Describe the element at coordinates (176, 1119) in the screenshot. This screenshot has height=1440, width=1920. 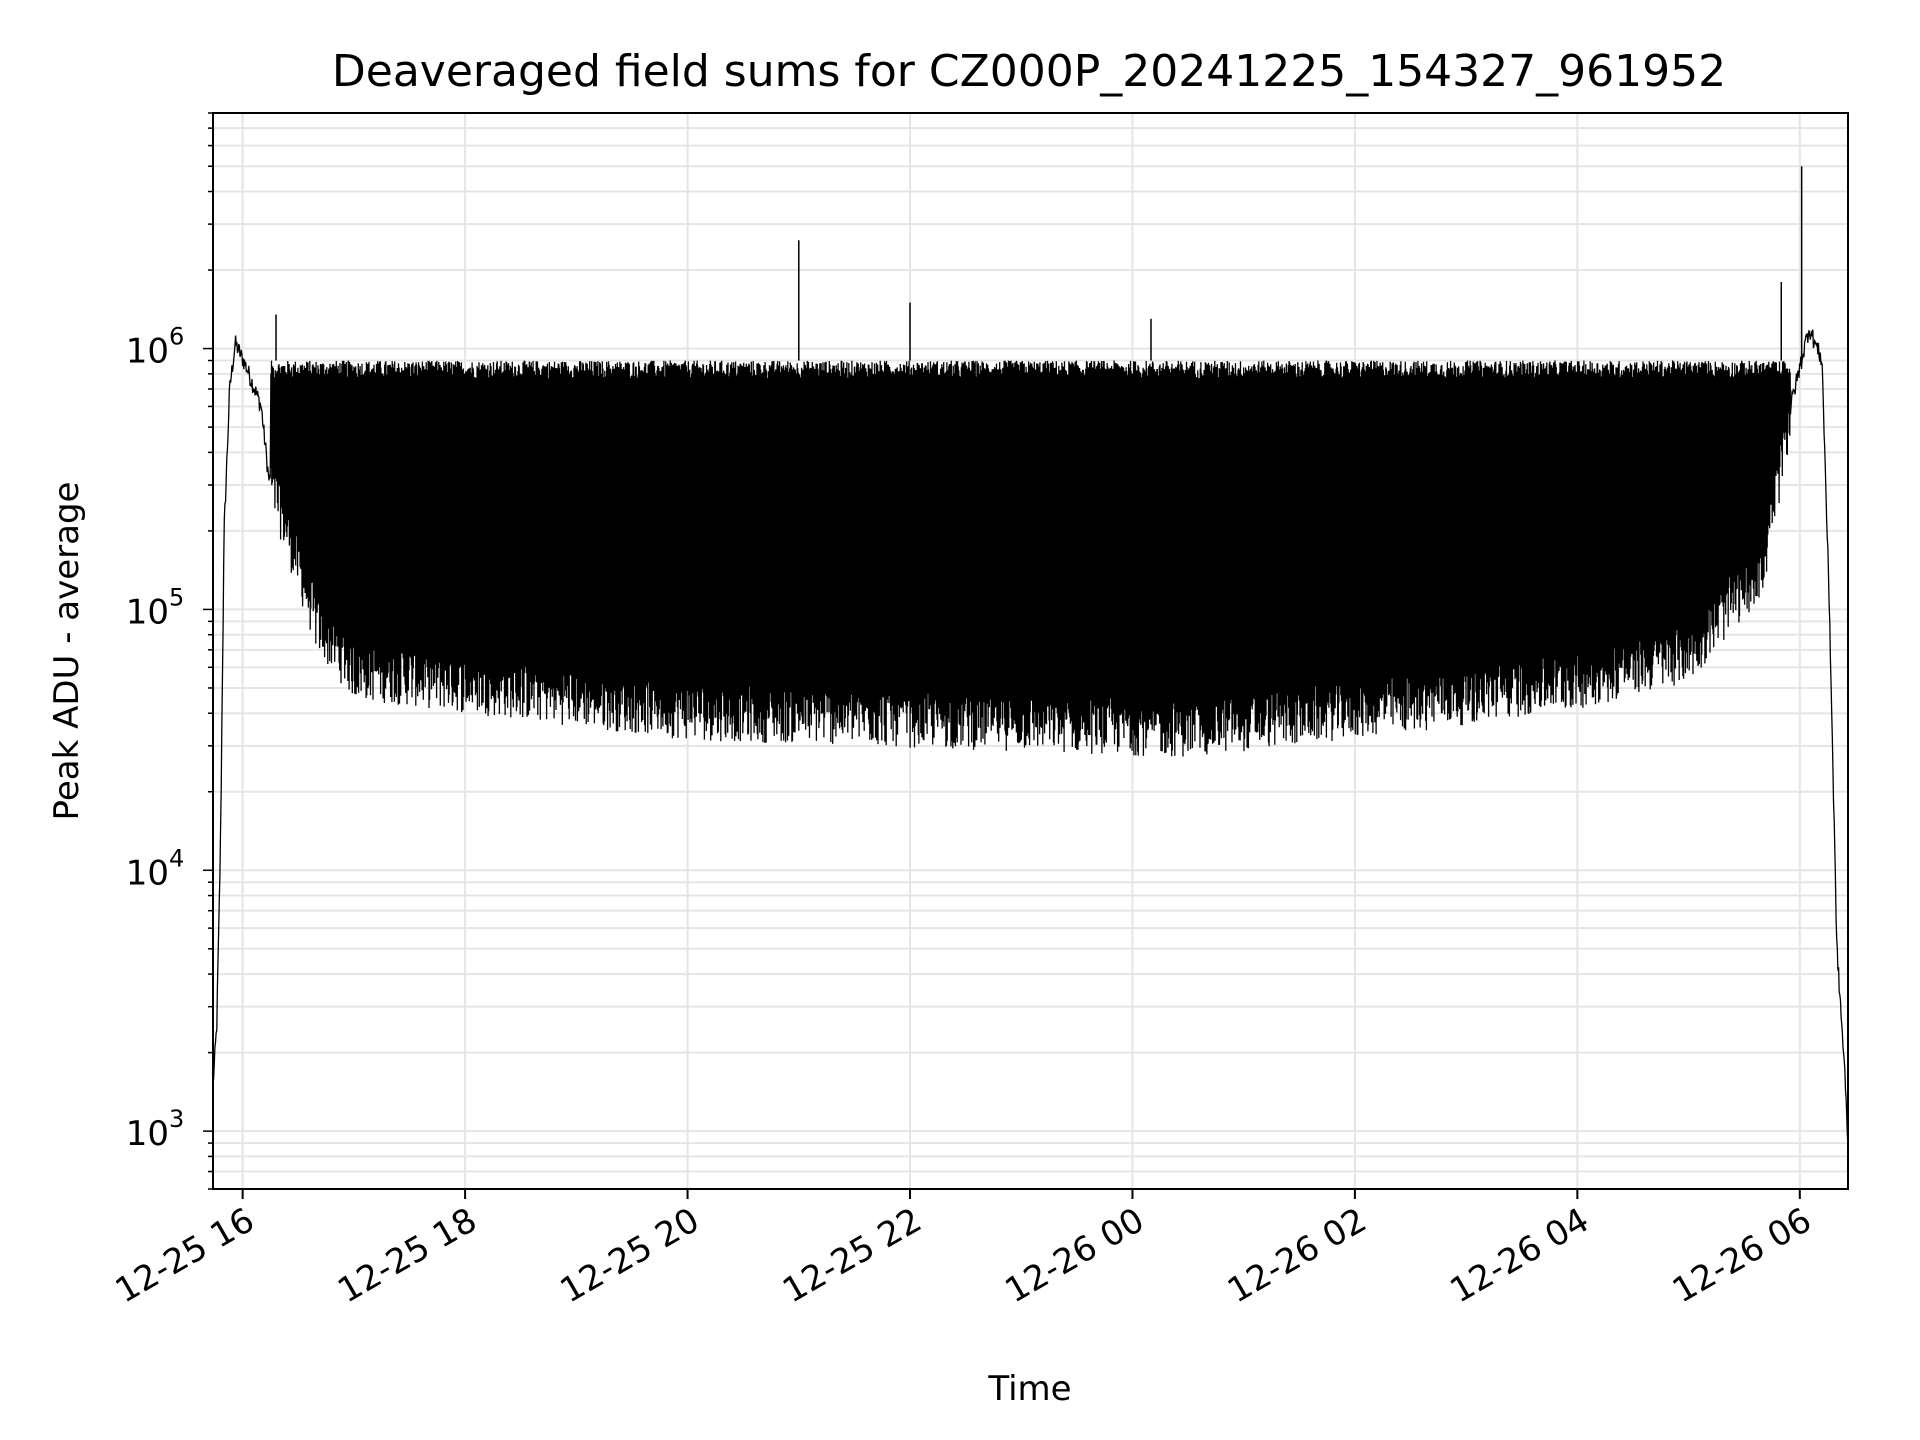
I see `y-tick-label-exponent: 3` at that location.